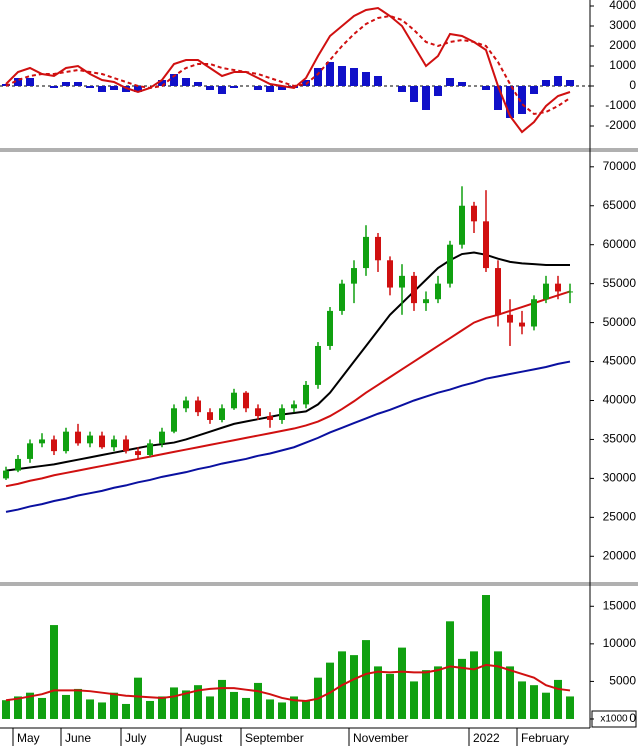  I want to click on y-tick-label: 4000, so click(622, 6).